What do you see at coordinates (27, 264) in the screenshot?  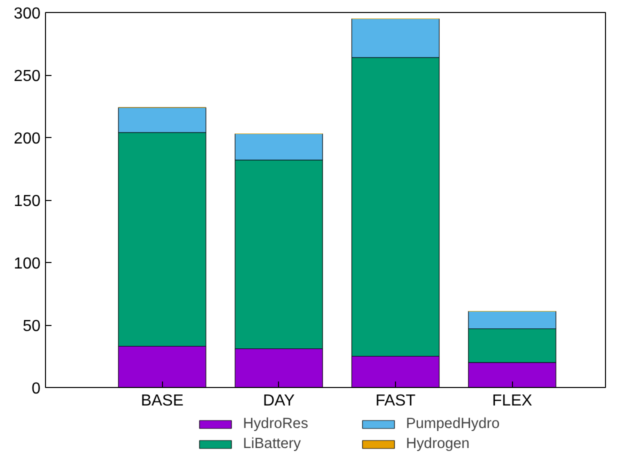 I see `y-tick-label: 100` at bounding box center [27, 264].